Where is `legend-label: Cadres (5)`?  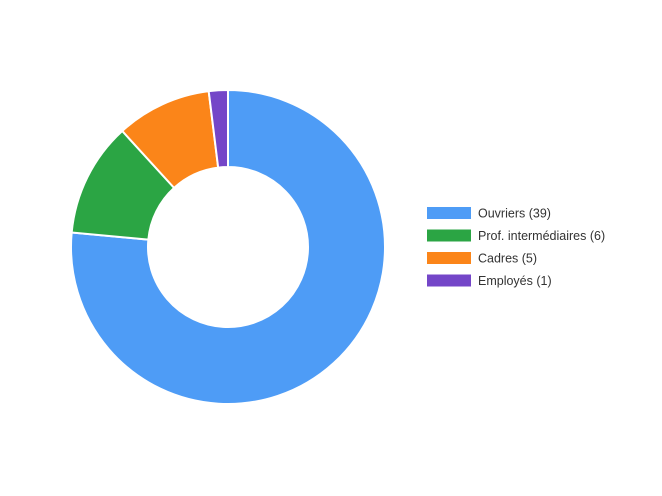 legend-label: Cadres (5) is located at coordinates (507, 258).